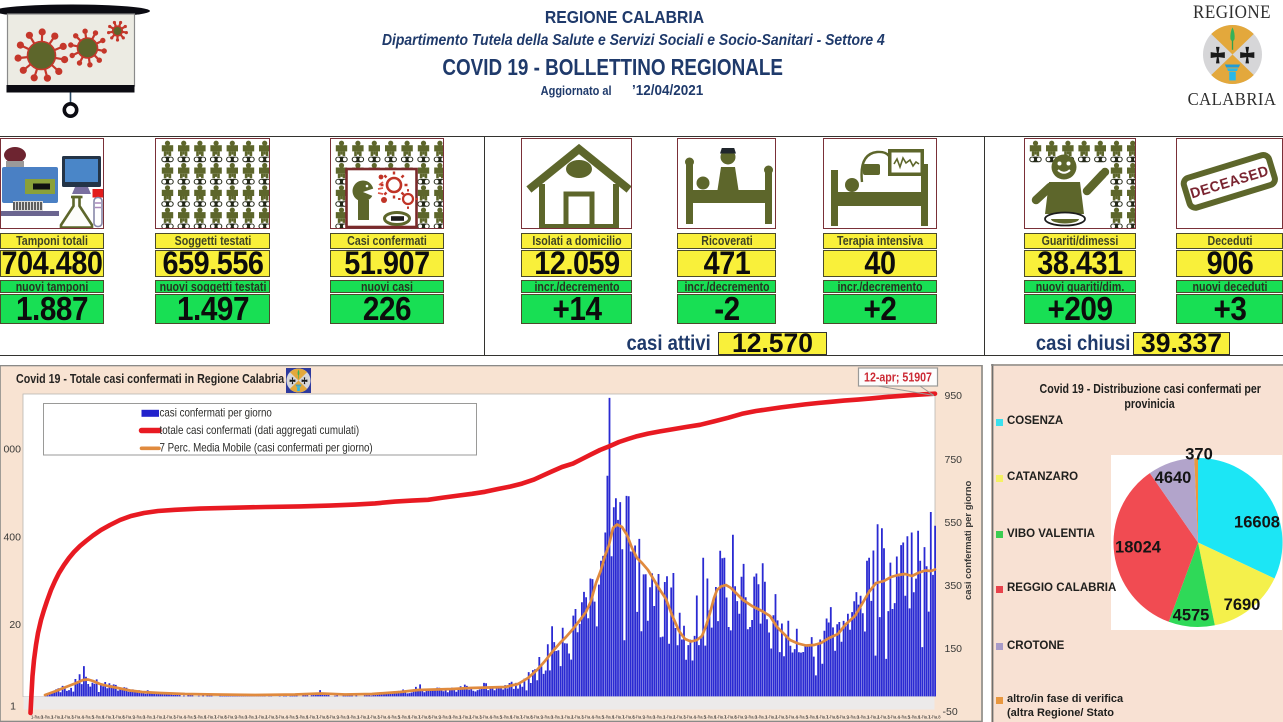  What do you see at coordinates (954, 586) in the screenshot?
I see `svg-text: 350` at bounding box center [954, 586].